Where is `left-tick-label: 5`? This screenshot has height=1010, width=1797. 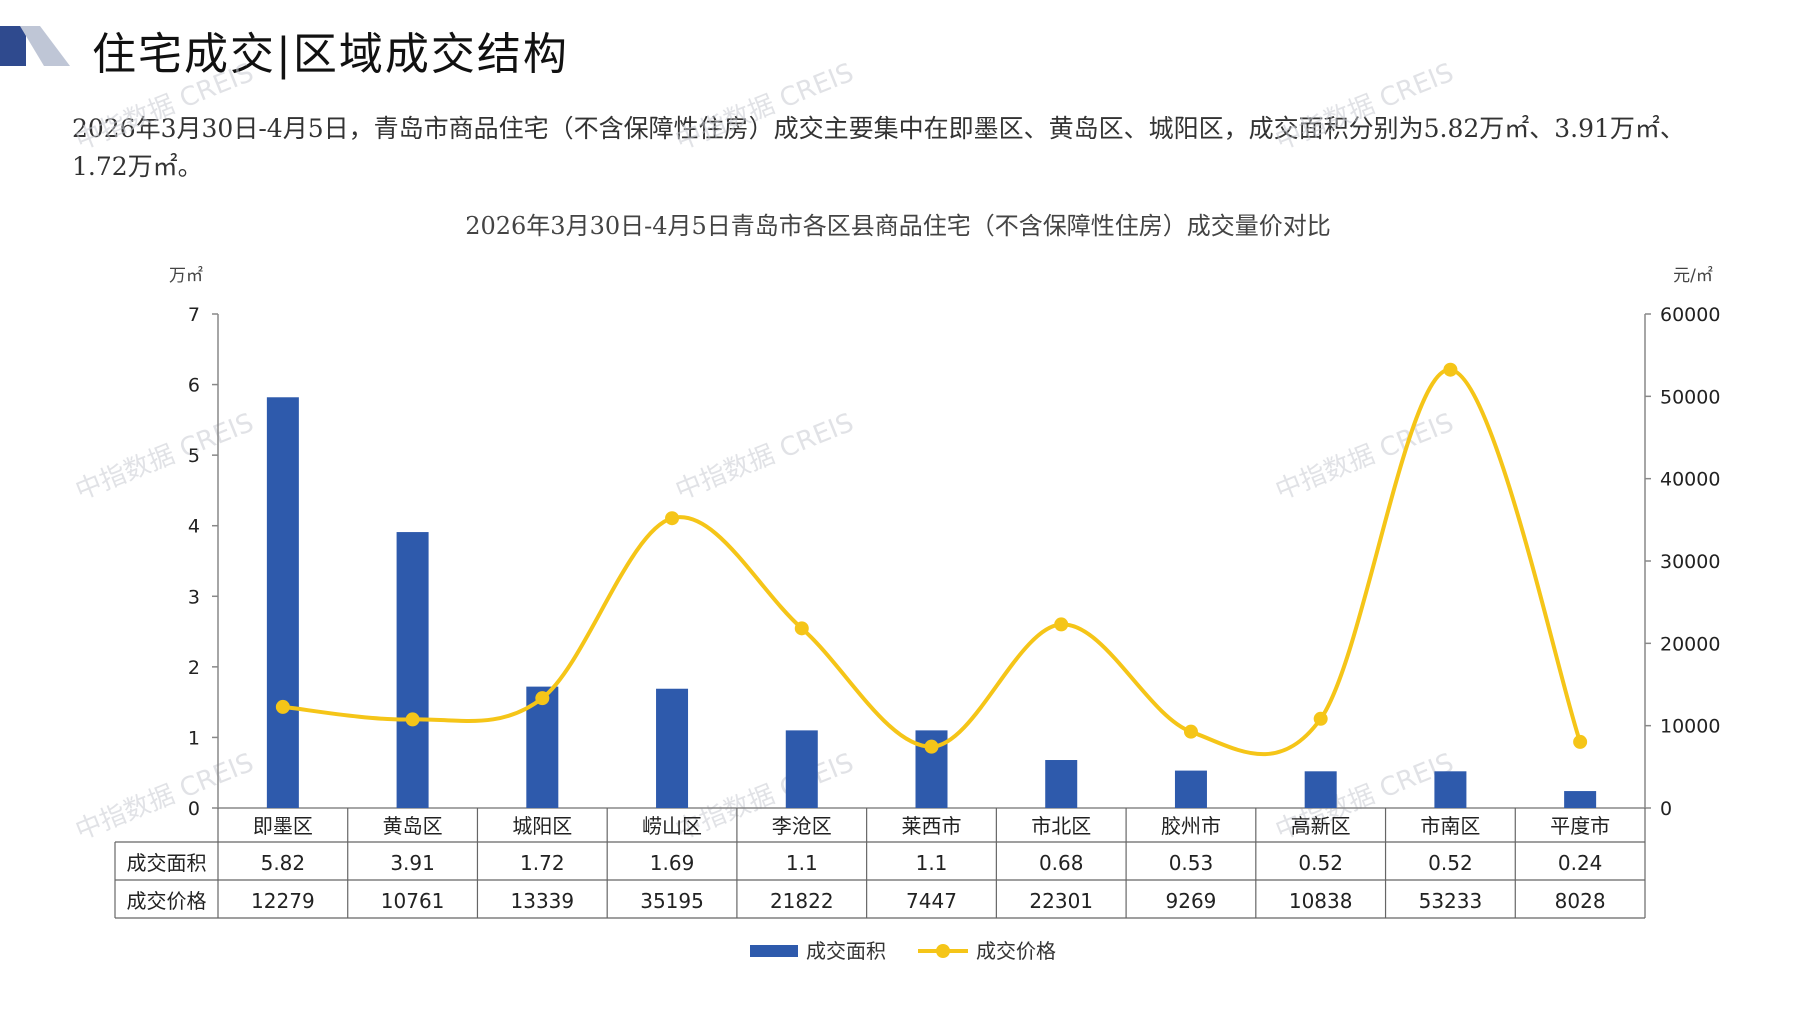 left-tick-label: 5 is located at coordinates (194, 456).